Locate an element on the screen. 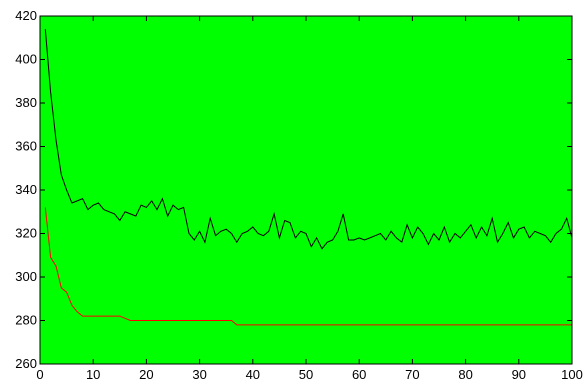 The height and width of the screenshot is (383, 585). x-tick-label: 10 is located at coordinates (93, 374).